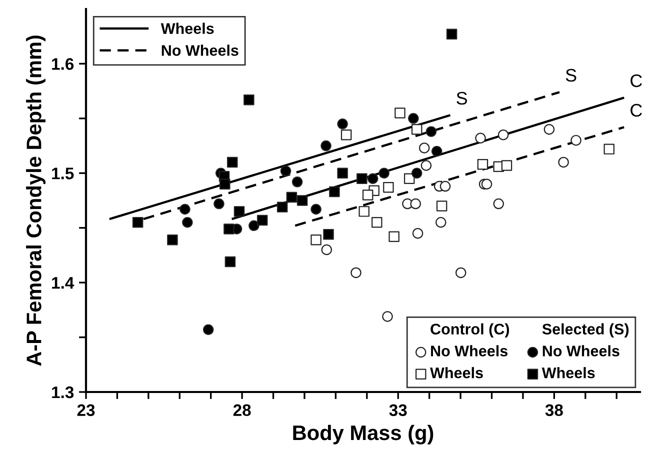 The height and width of the screenshot is (461, 645). I want to click on x-tick-label: 38, so click(554, 410).